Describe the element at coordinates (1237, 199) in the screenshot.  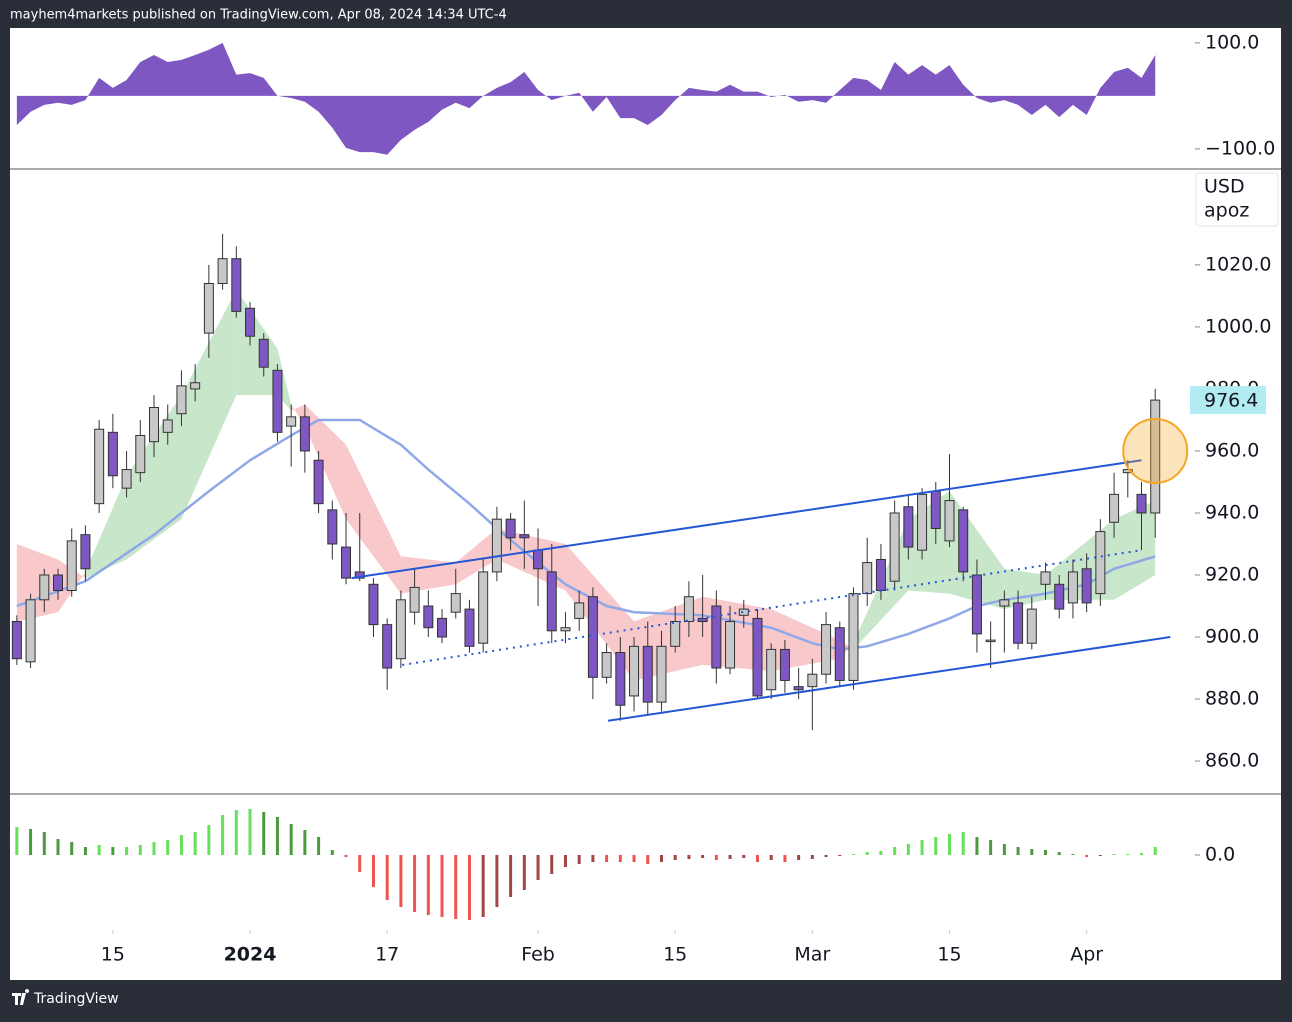
I see `currency-box` at that location.